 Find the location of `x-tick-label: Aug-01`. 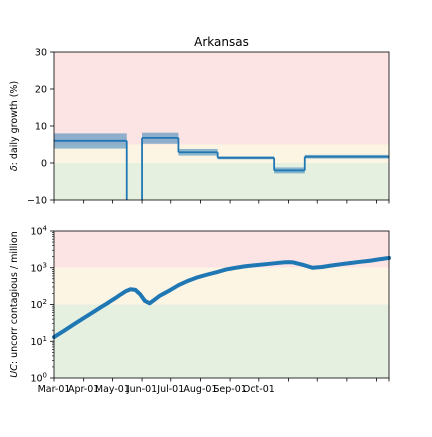

x-tick-label: Aug-01 is located at coordinates (200, 389).